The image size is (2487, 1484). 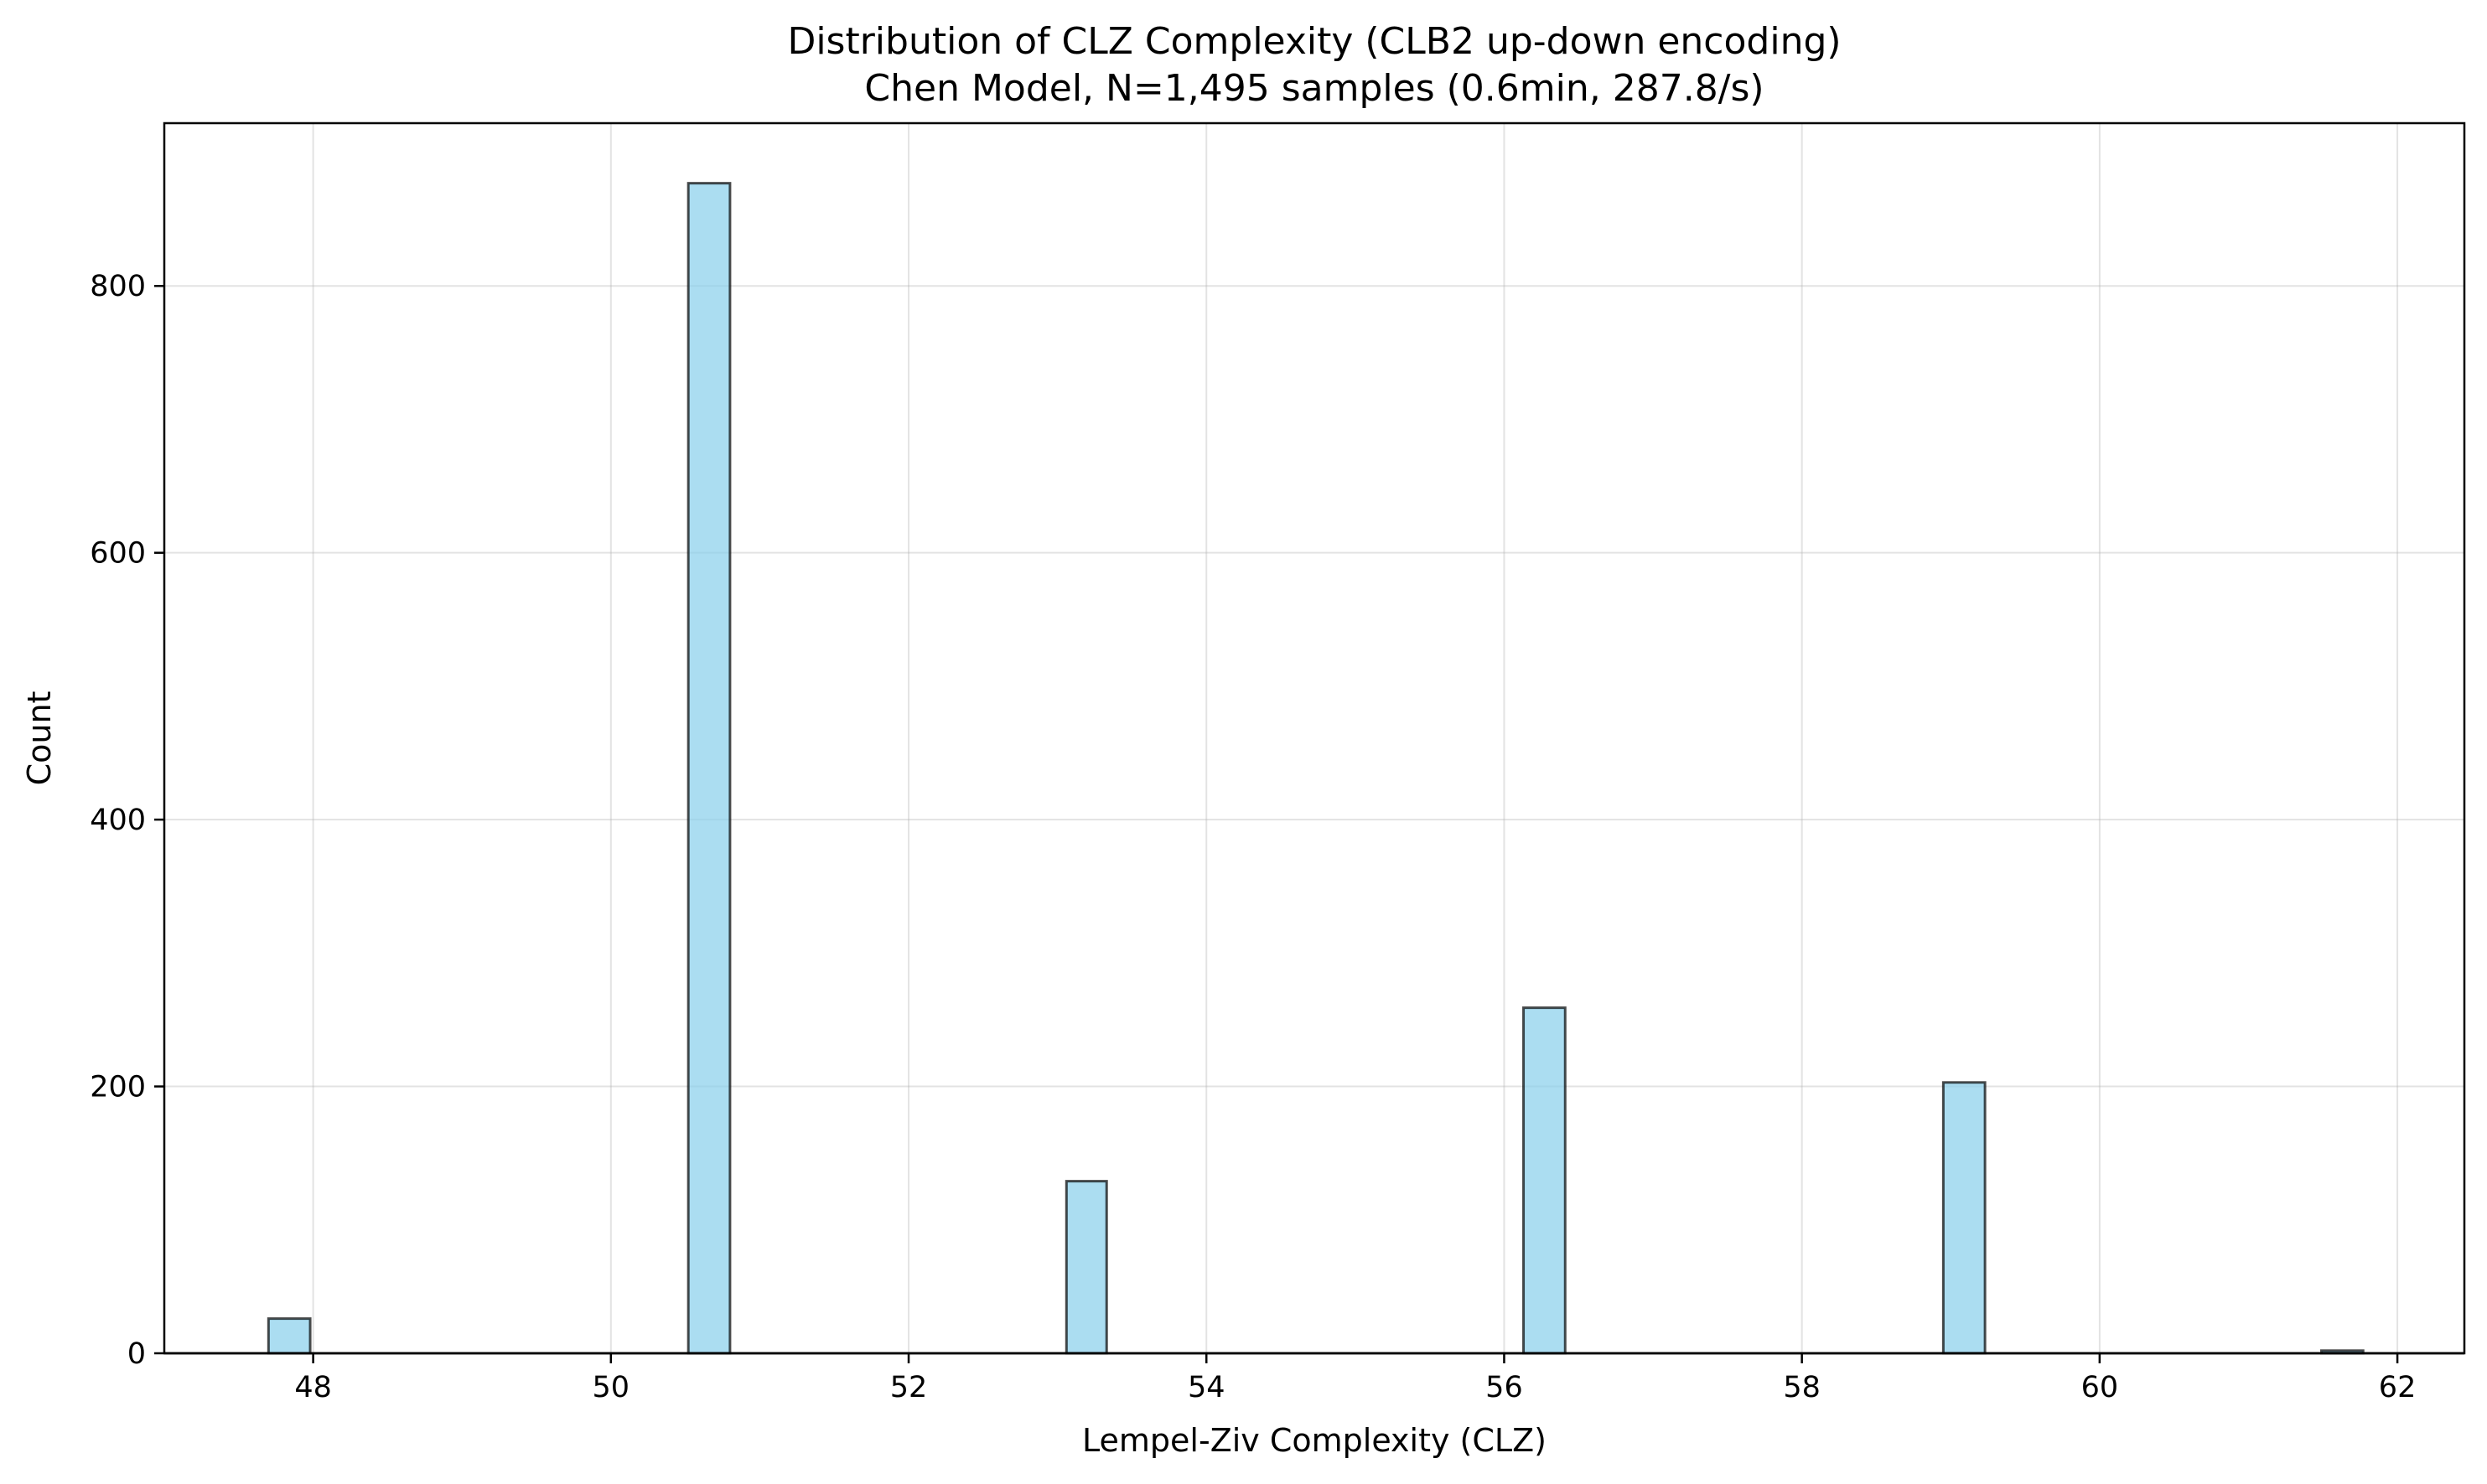 What do you see at coordinates (1504, 1387) in the screenshot?
I see `x-tick-label: 56` at bounding box center [1504, 1387].